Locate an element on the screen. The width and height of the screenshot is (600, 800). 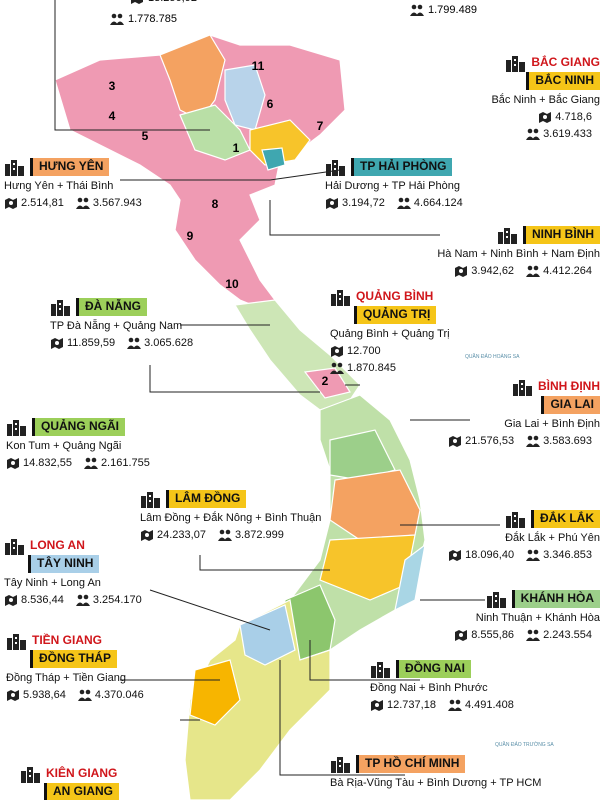
stats-row: 18.096,40 3.346.853 is located at coordinates (500, 555).